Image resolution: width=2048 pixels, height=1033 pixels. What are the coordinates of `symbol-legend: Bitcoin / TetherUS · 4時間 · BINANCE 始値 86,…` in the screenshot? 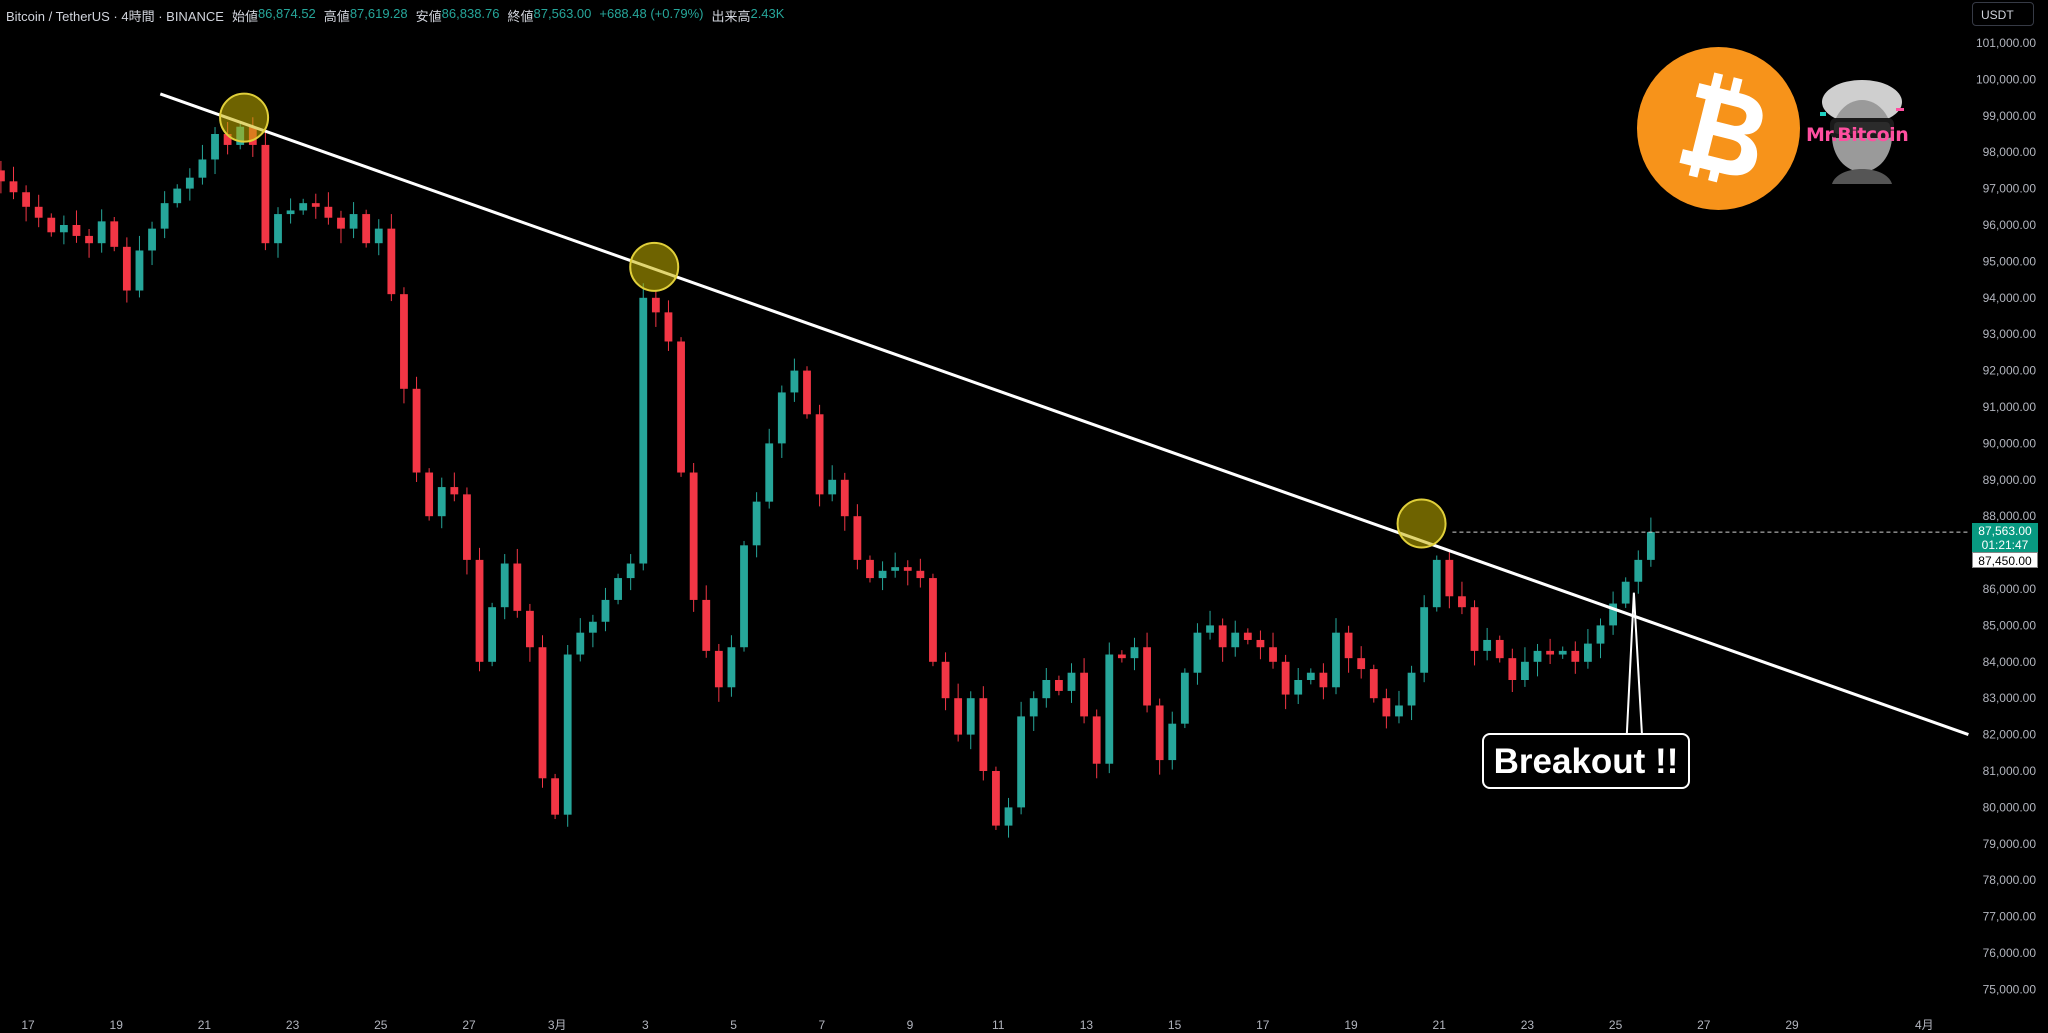 It's located at (395, 15).